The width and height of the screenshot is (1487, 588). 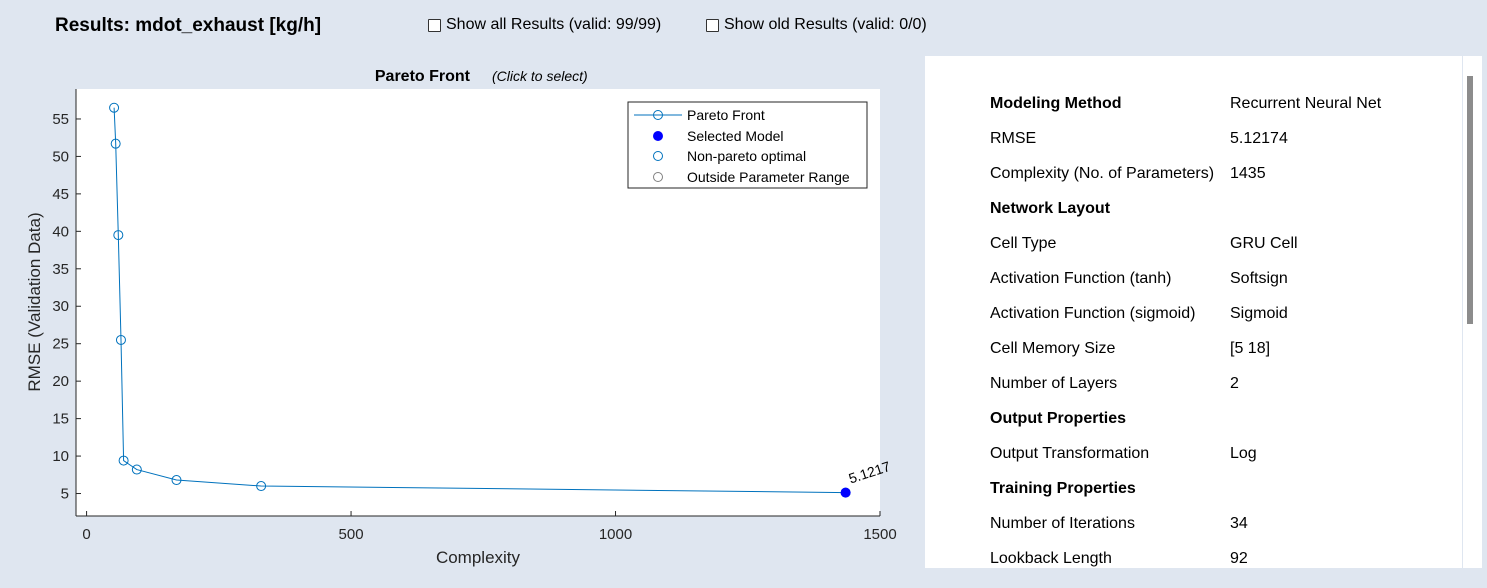 I want to click on property-value: 34, so click(x=1239, y=523).